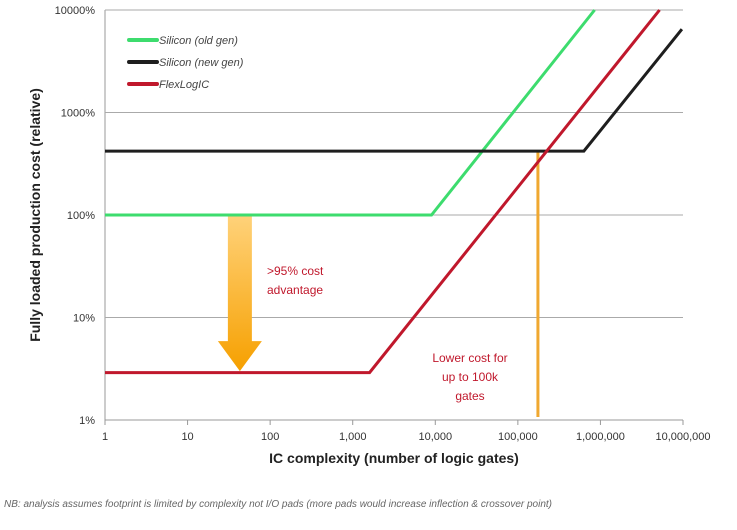  What do you see at coordinates (295, 271) in the screenshot?
I see `annotation-cost-advantage: >95% cost` at bounding box center [295, 271].